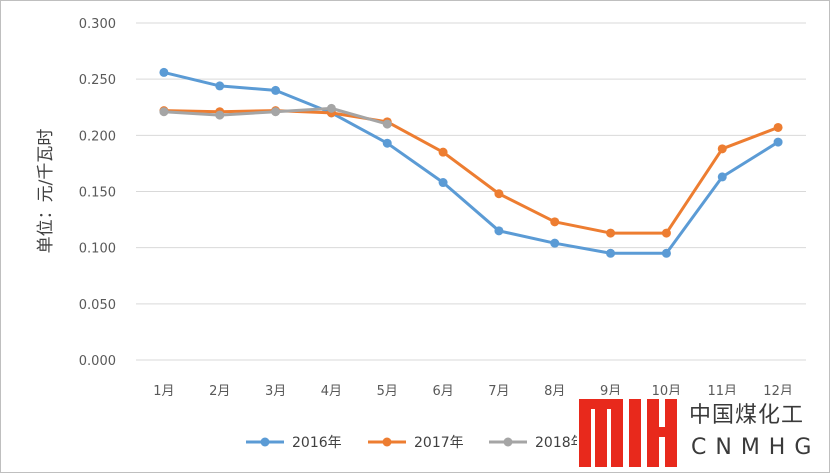 The width and height of the screenshot is (830, 473). Describe the element at coordinates (219, 391) in the screenshot. I see `x-tick-label: 2月` at that location.